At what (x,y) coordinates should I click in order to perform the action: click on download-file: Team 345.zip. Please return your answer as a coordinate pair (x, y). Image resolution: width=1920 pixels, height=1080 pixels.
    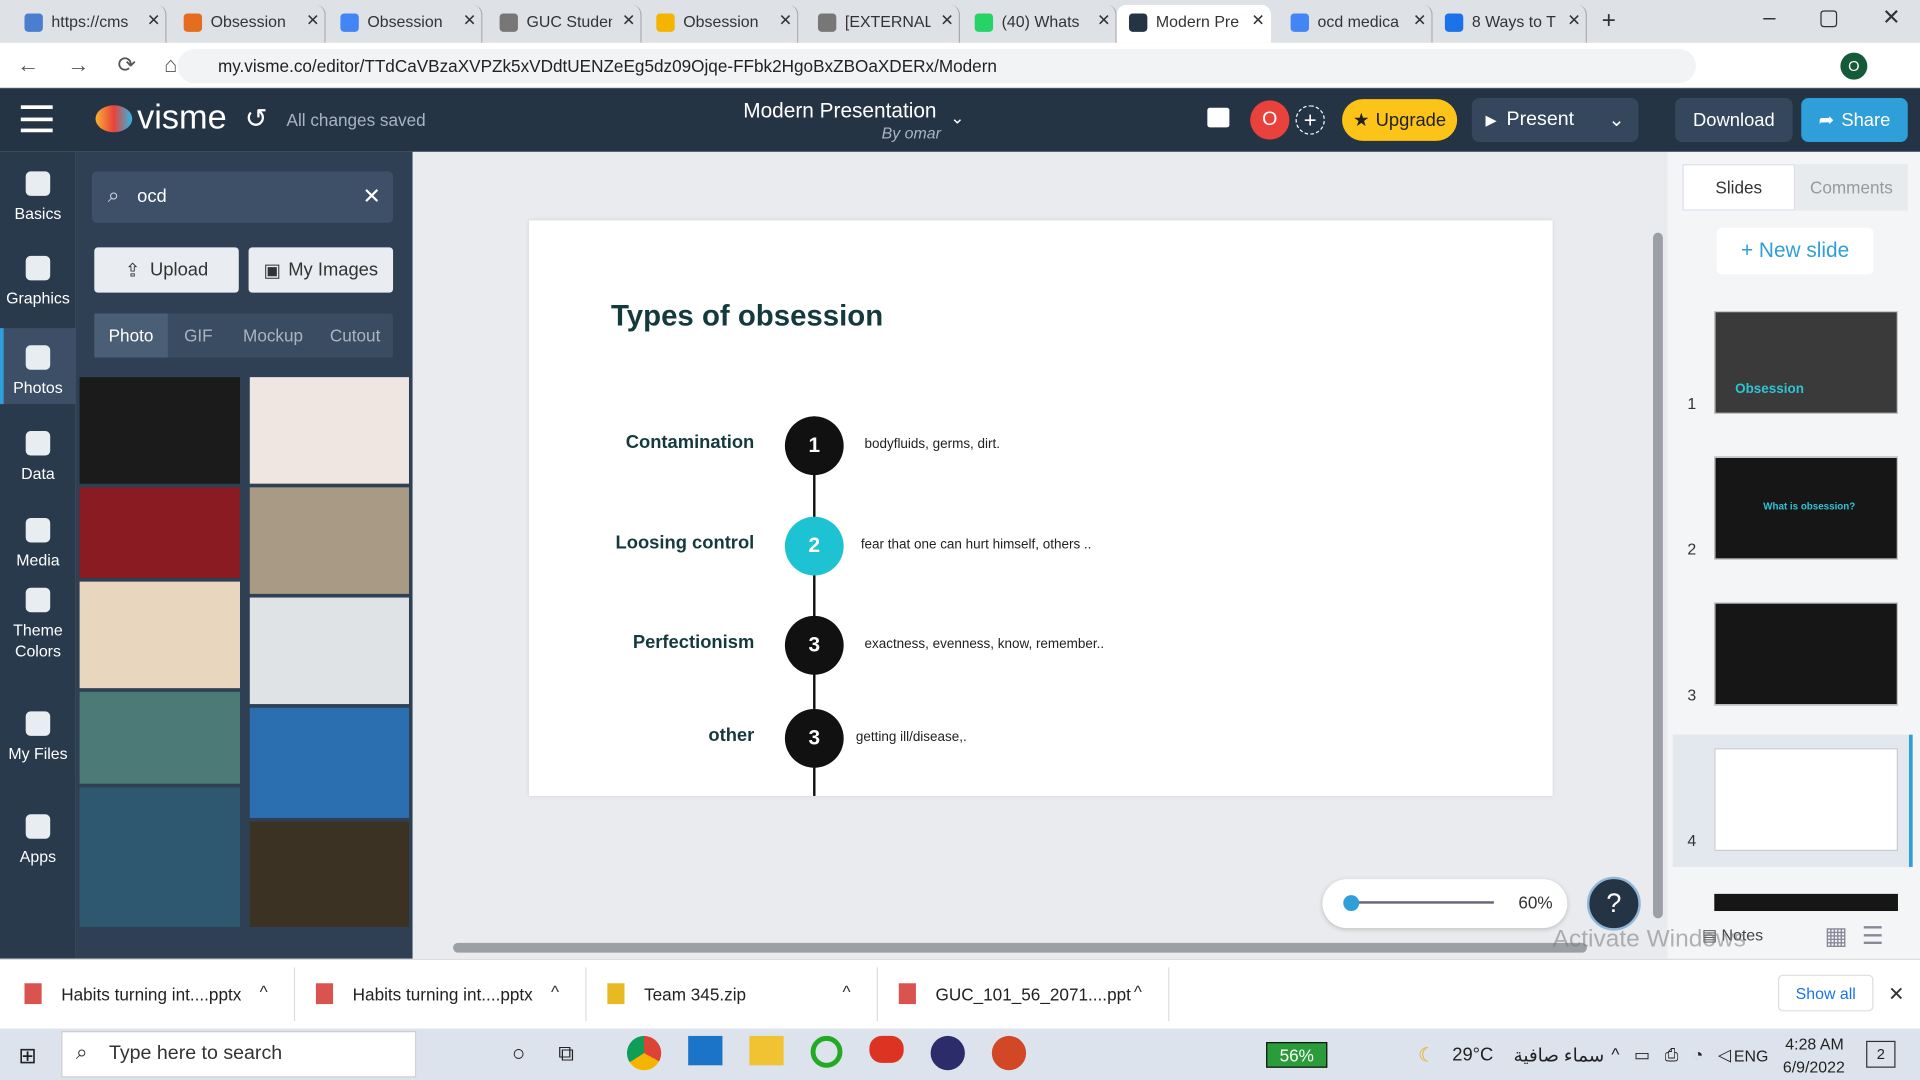
    Looking at the image, I should click on (695, 994).